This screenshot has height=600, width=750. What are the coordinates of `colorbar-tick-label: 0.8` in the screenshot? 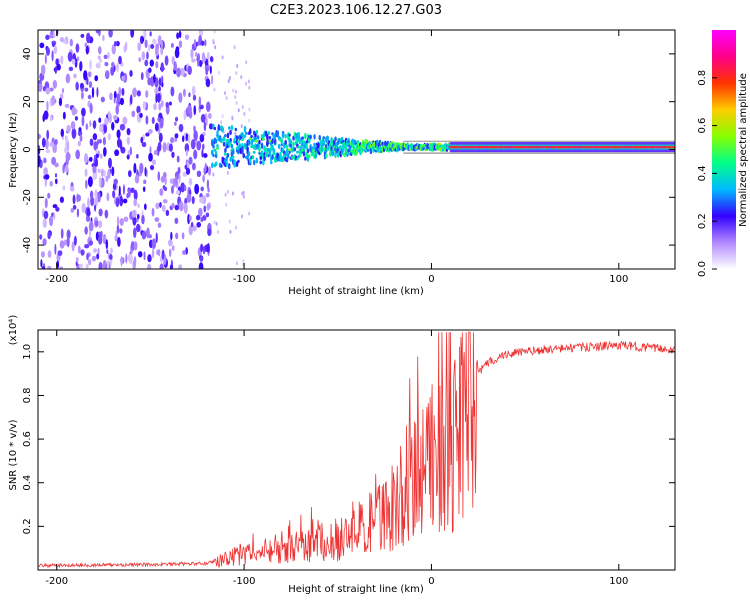 It's located at (702, 78).